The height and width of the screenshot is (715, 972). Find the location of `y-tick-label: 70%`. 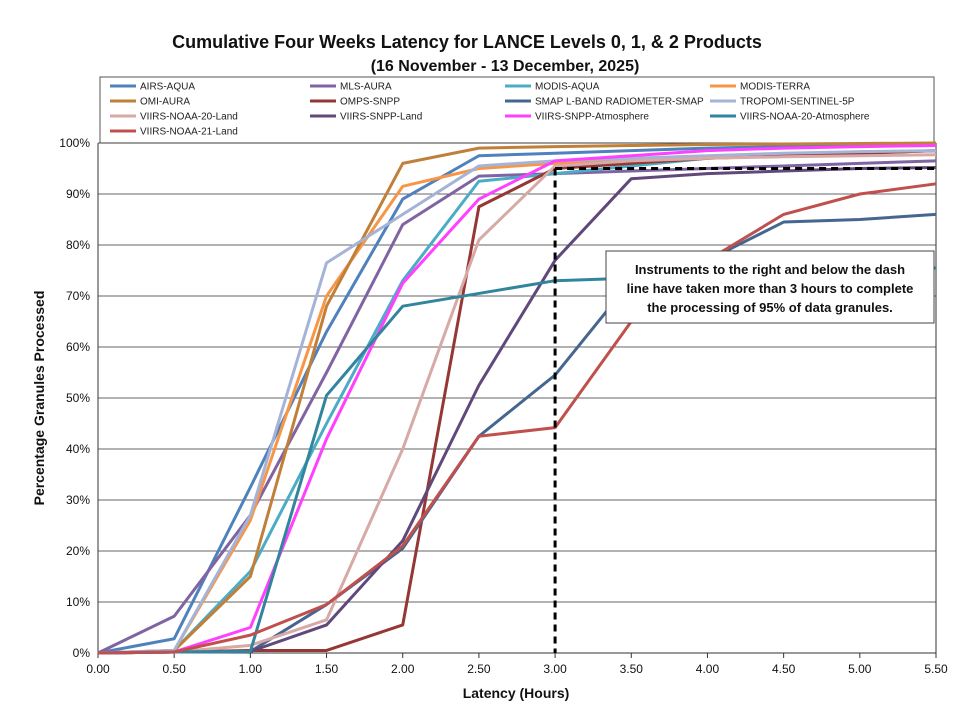

y-tick-label: 70% is located at coordinates (78, 296).